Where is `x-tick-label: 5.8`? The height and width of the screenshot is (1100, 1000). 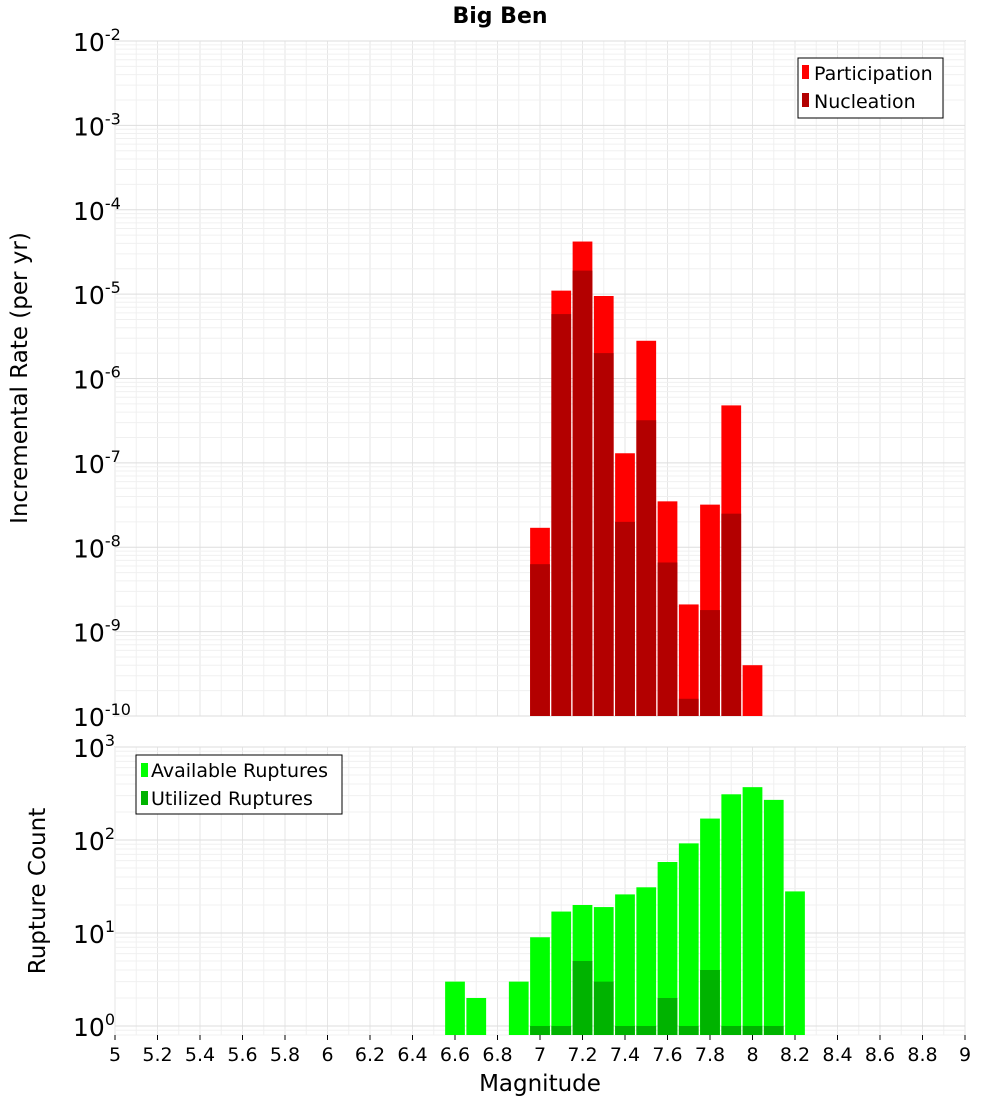
x-tick-label: 5.8 is located at coordinates (285, 1055).